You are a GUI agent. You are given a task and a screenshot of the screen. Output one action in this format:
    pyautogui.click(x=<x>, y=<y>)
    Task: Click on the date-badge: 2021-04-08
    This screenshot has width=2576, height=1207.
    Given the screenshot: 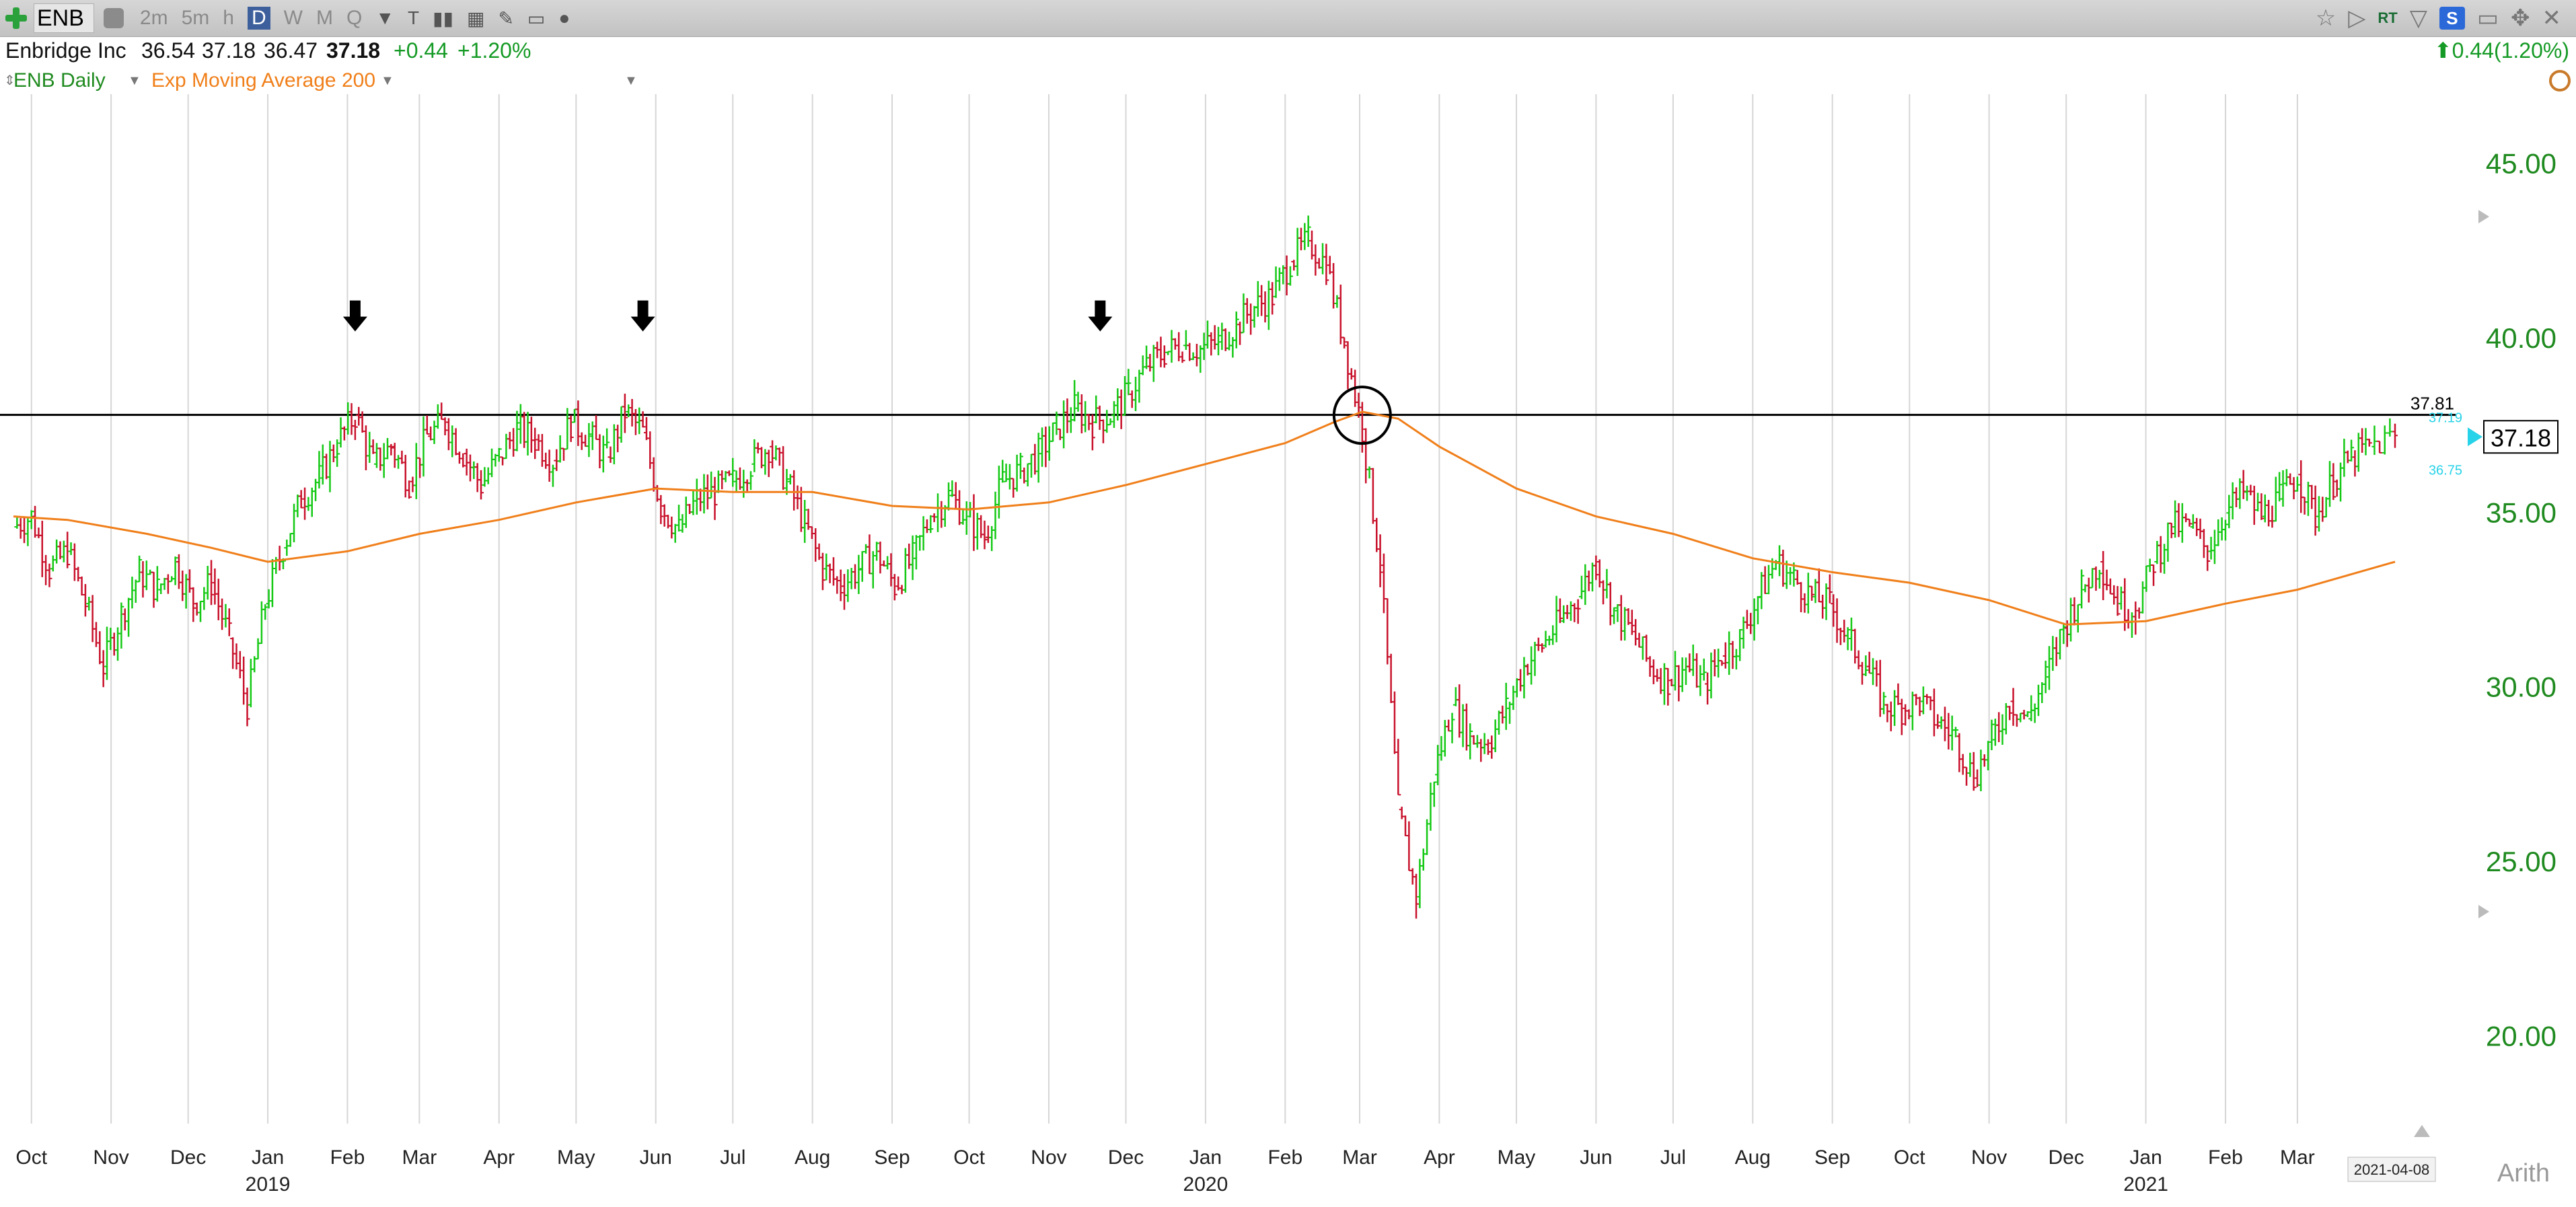 What is the action you would take?
    pyautogui.click(x=2392, y=1170)
    